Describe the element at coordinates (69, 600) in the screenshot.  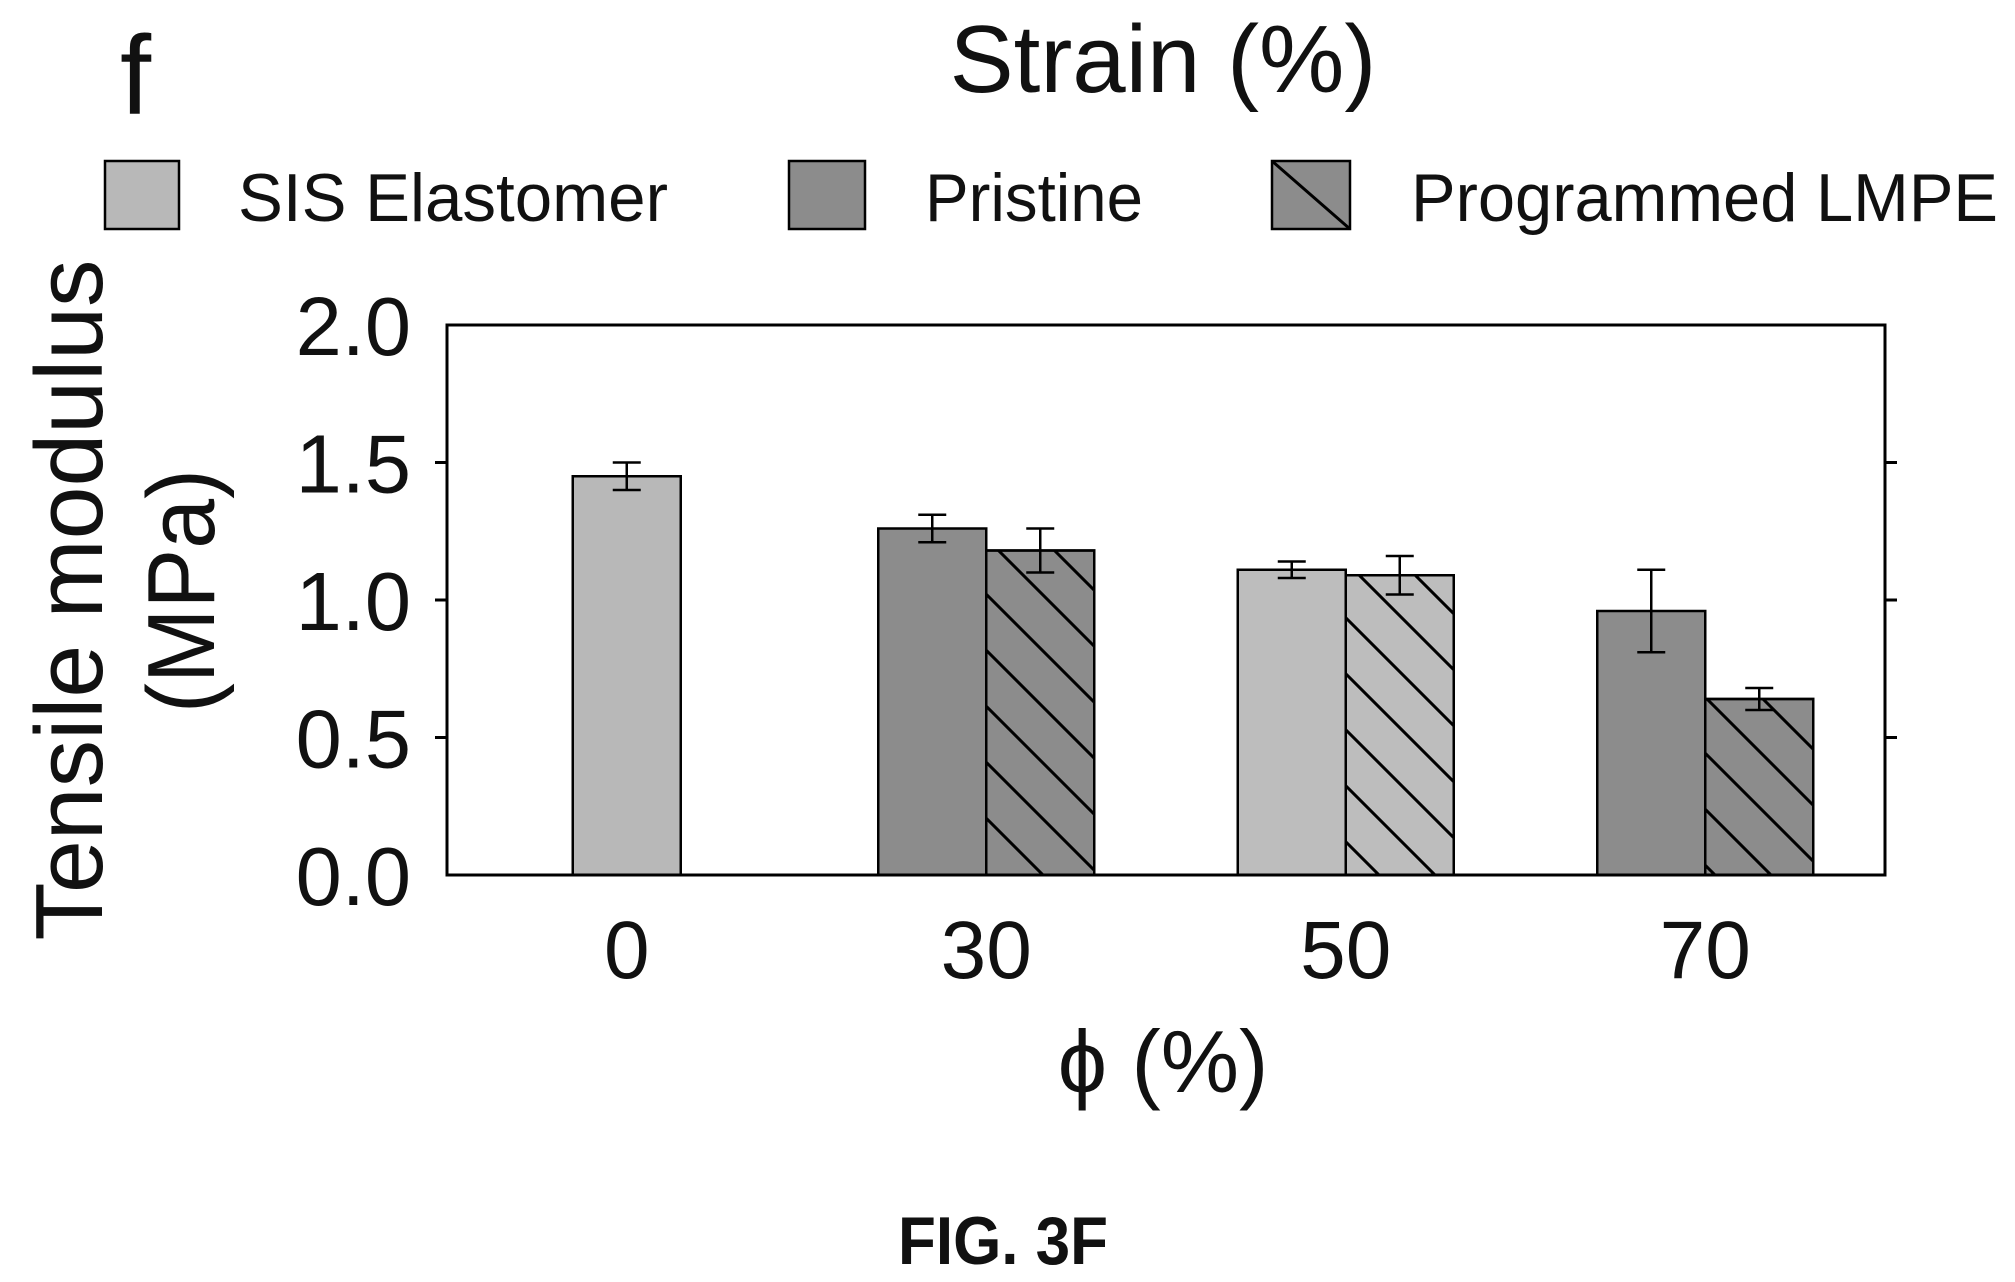
I see `y-axis-label: Tensile modulus` at that location.